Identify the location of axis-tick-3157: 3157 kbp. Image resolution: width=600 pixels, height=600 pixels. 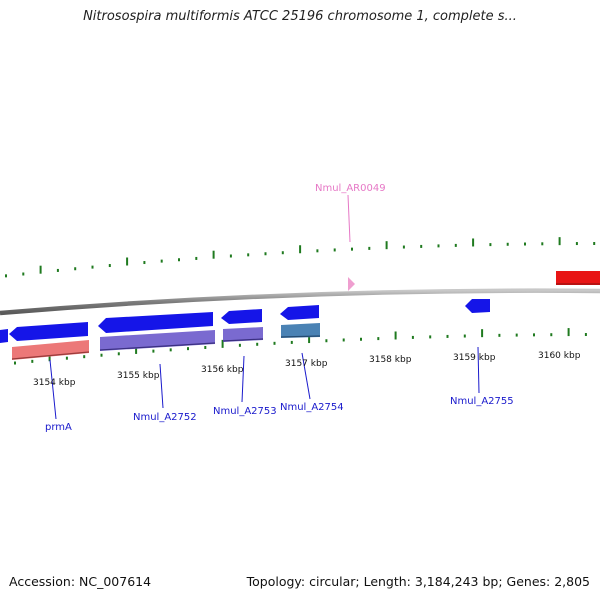
(306, 364).